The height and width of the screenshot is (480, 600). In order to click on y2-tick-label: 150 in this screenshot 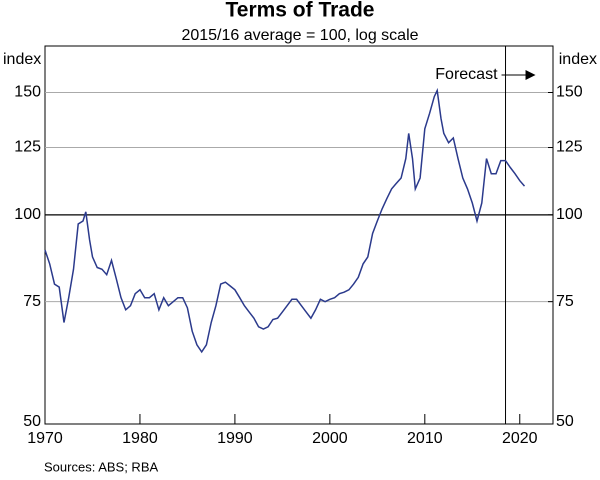, I will do `click(569, 92)`.